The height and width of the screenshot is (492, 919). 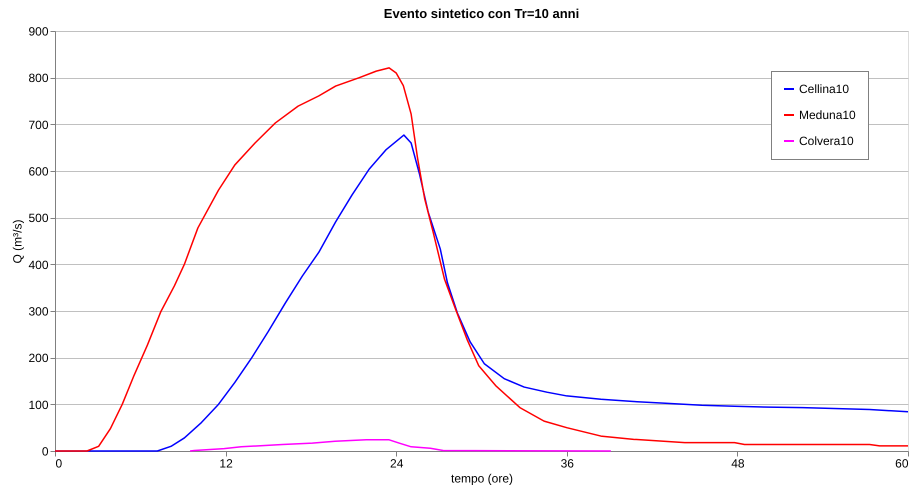 I want to click on chart-title: Evento sintetico con Tr=10 anni, so click(x=482, y=13).